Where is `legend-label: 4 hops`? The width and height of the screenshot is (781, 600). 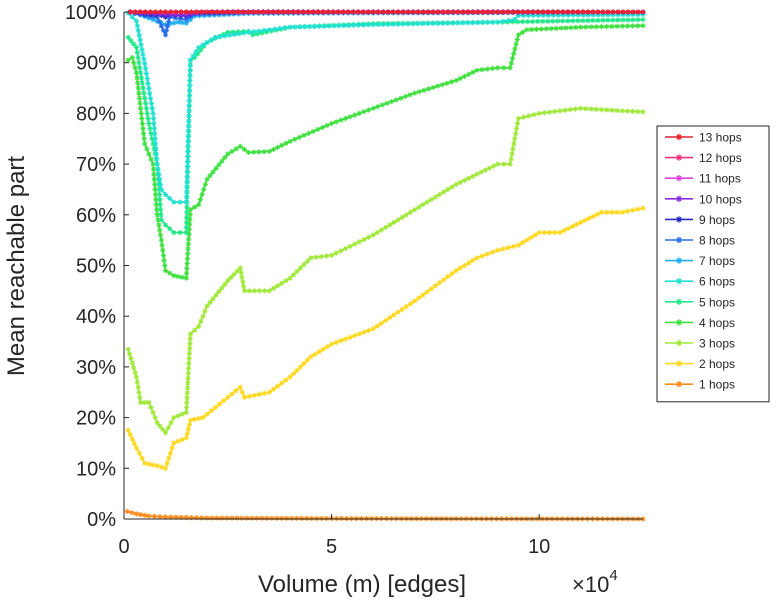 legend-label: 4 hops is located at coordinates (717, 323).